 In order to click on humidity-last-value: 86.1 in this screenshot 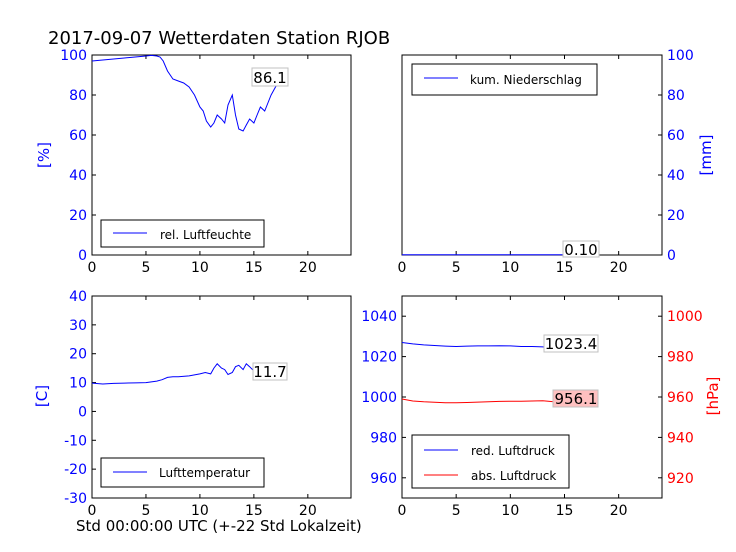, I will do `click(270, 77)`.